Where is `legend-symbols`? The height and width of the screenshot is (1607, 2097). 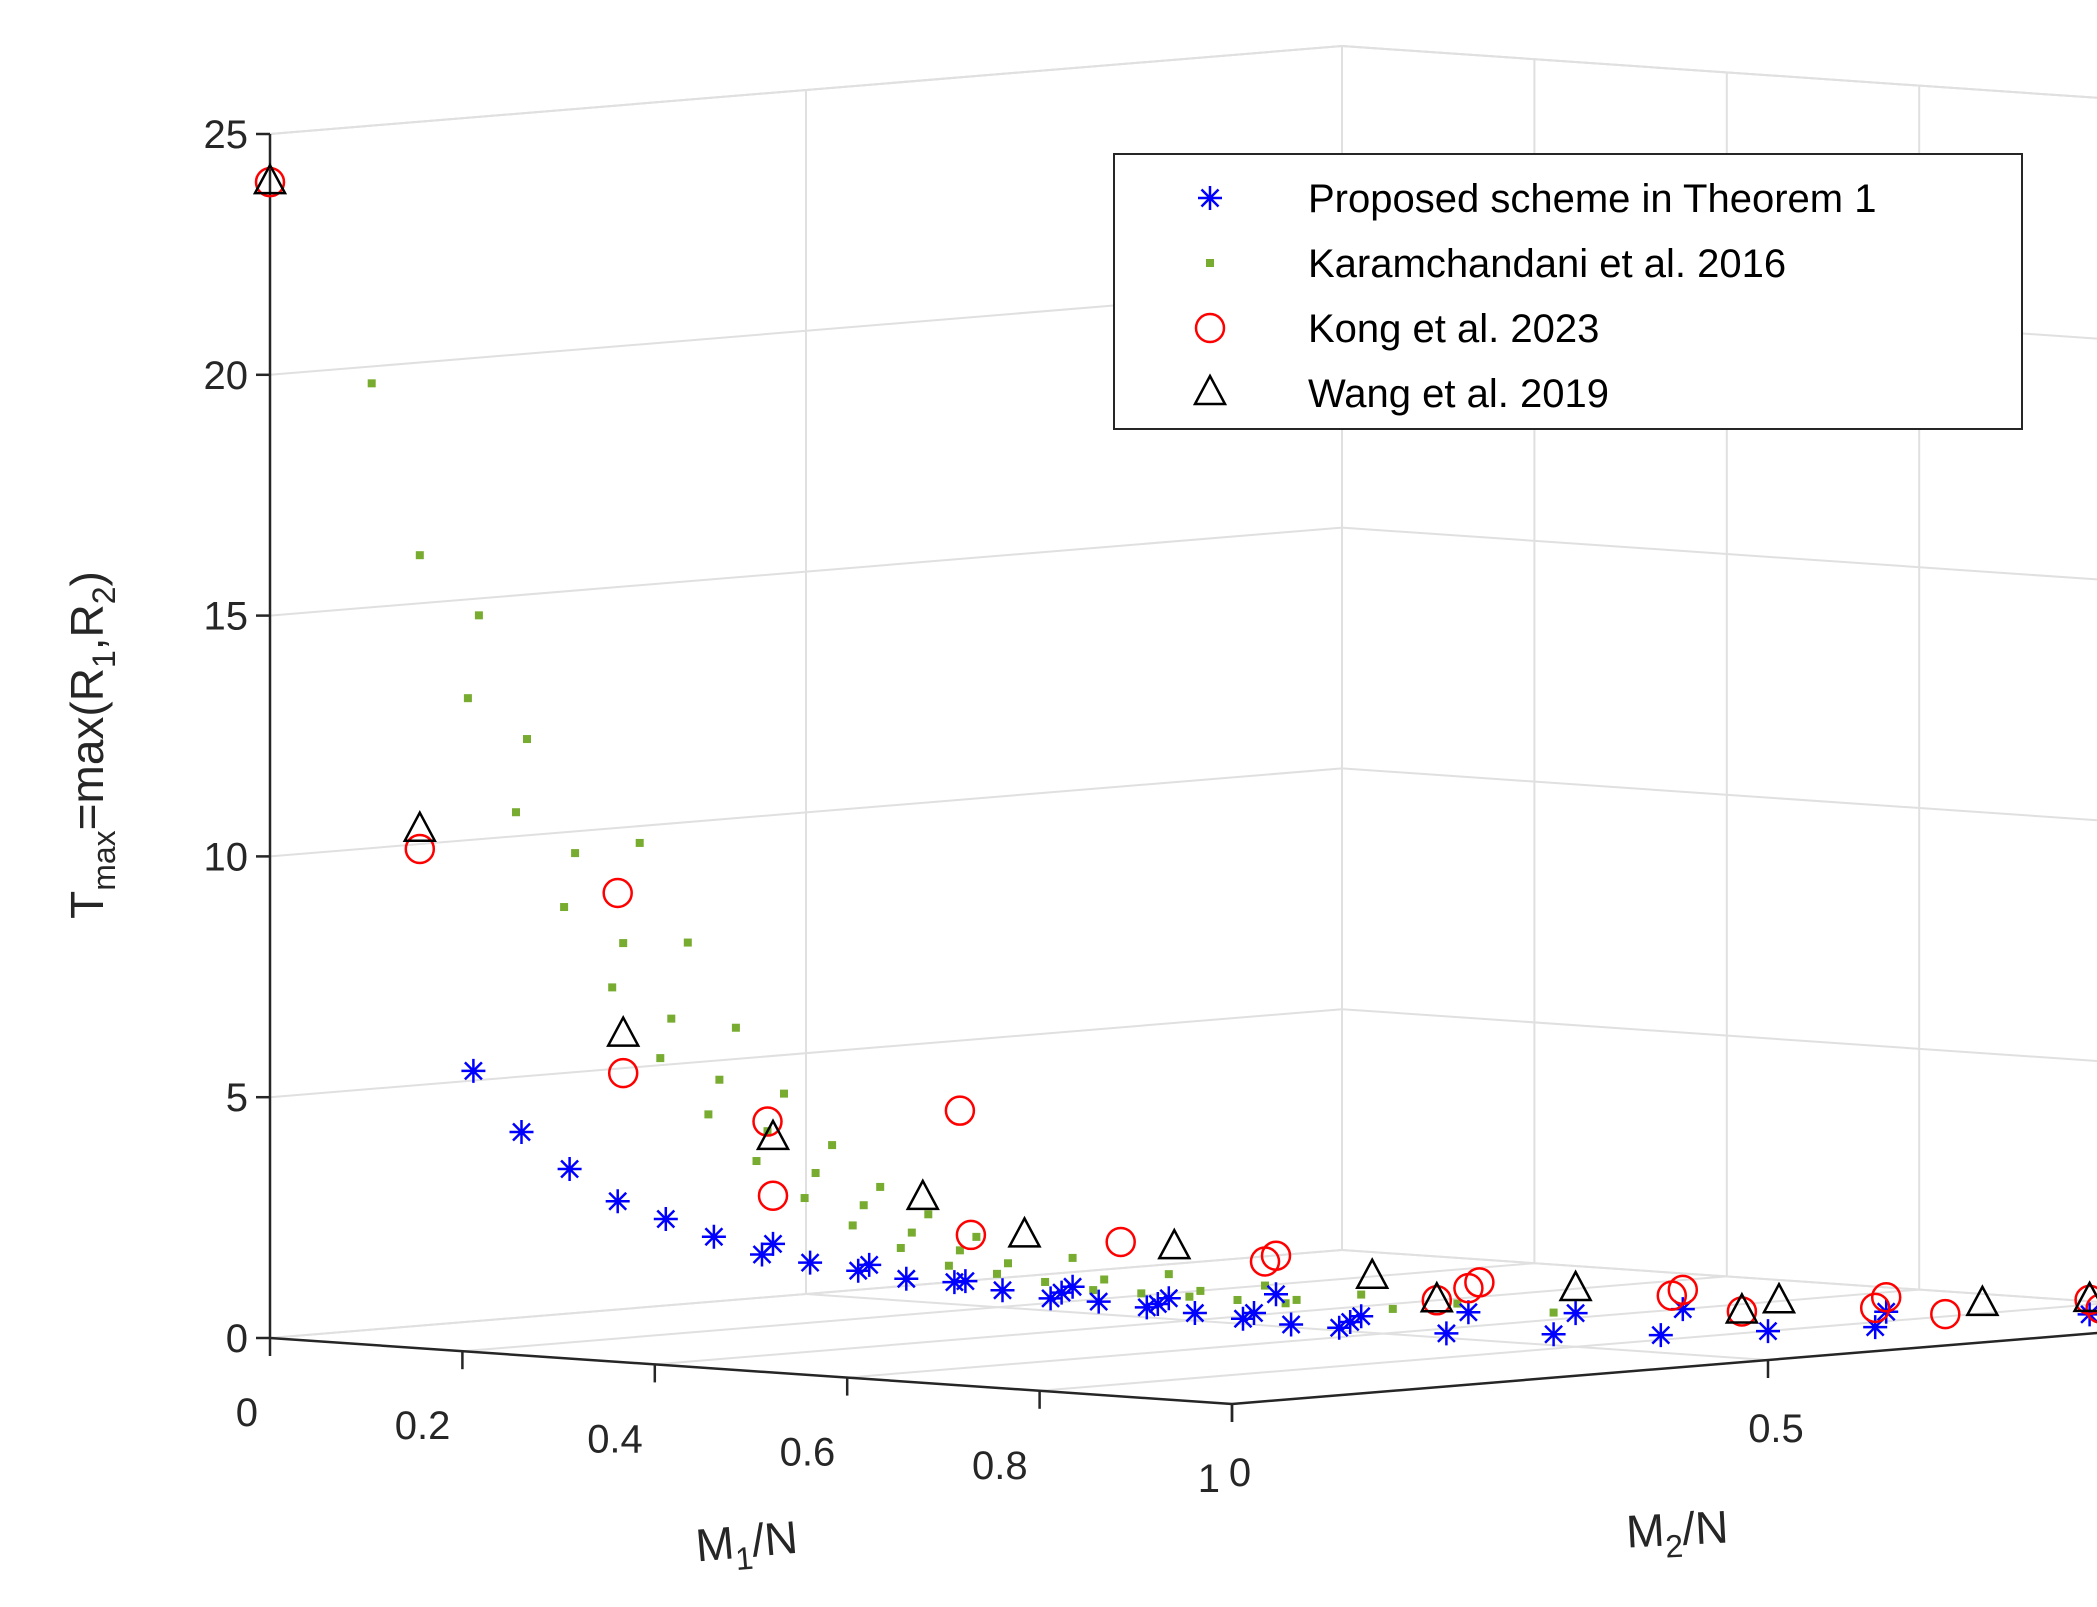 legend-symbols is located at coordinates (1210, 296).